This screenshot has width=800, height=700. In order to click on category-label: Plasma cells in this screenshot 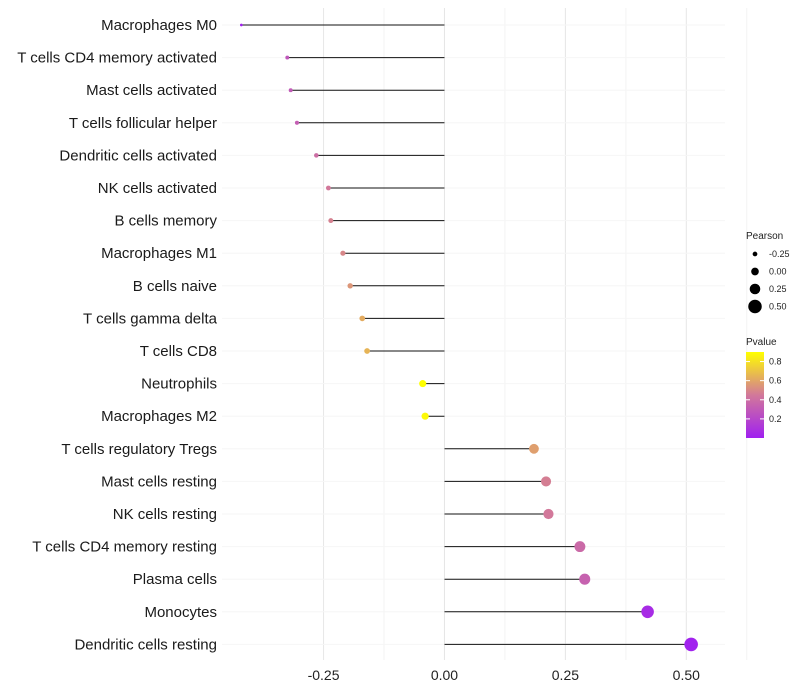, I will do `click(175, 579)`.